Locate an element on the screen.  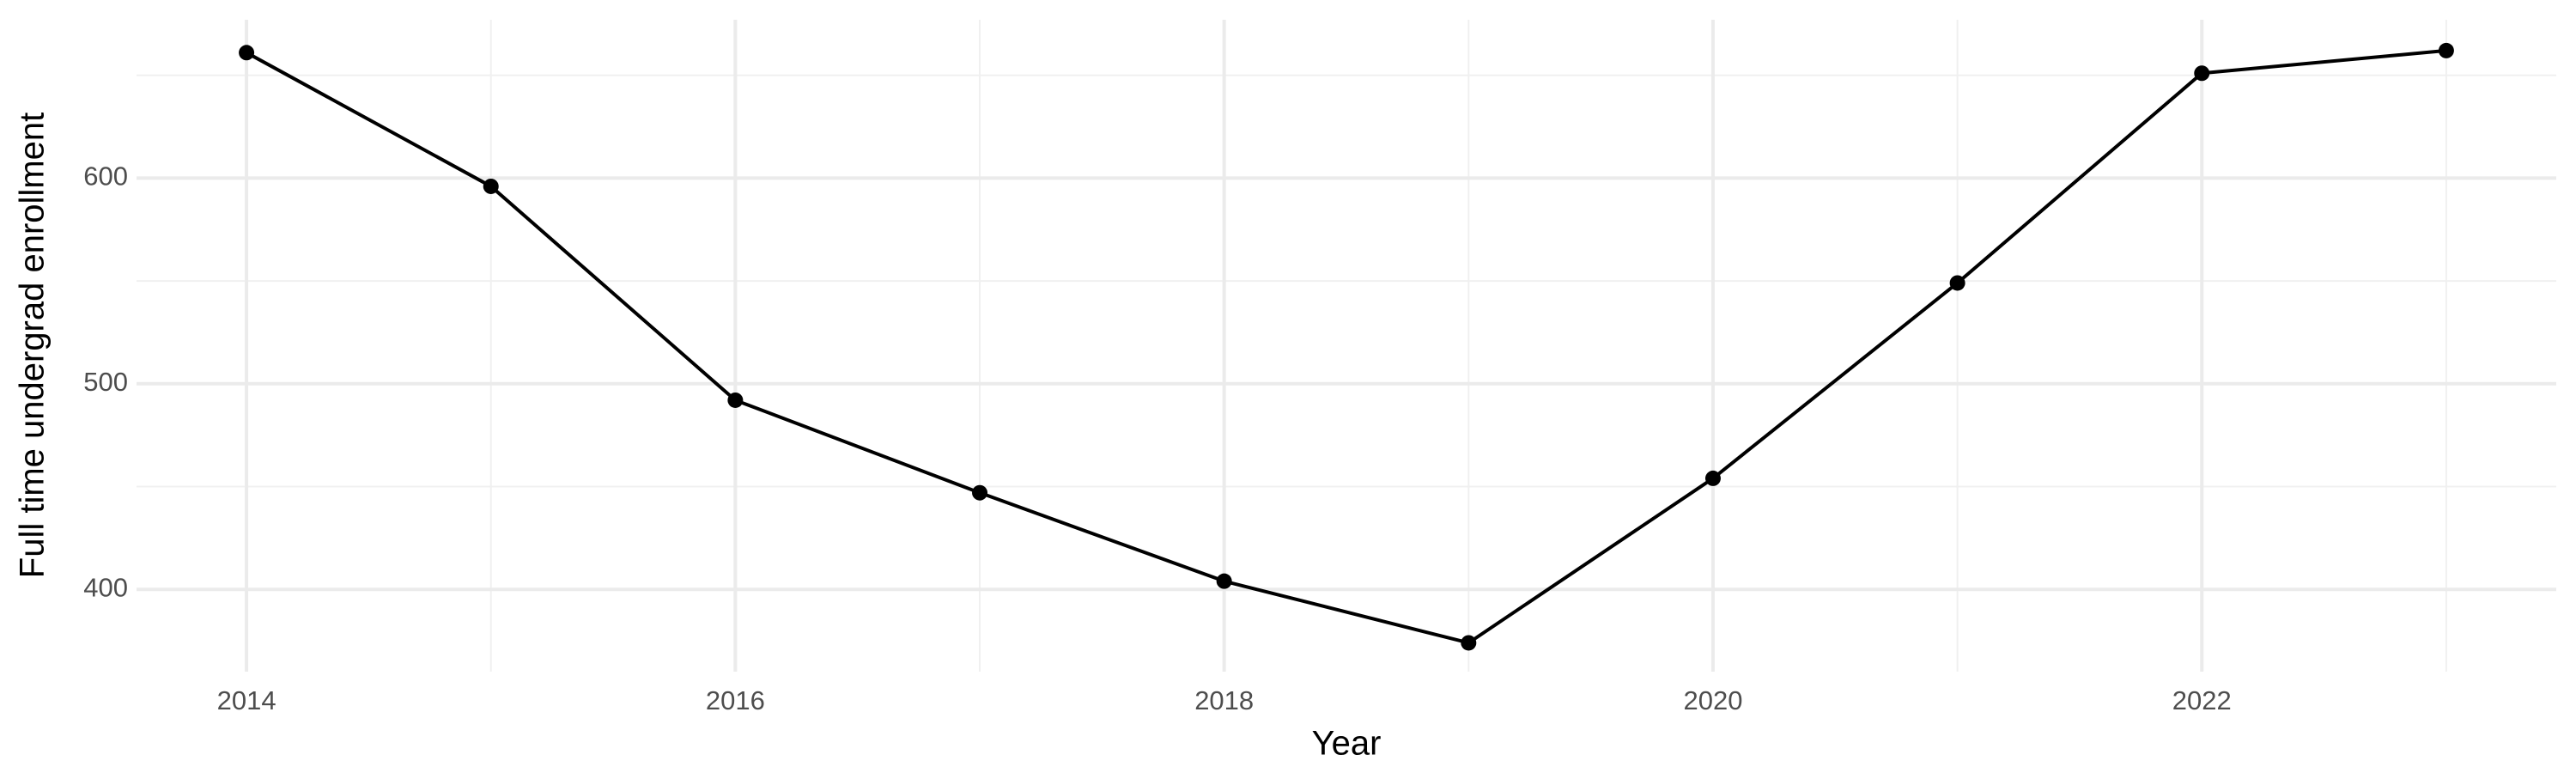
x-tick-label: 2016 is located at coordinates (735, 700).